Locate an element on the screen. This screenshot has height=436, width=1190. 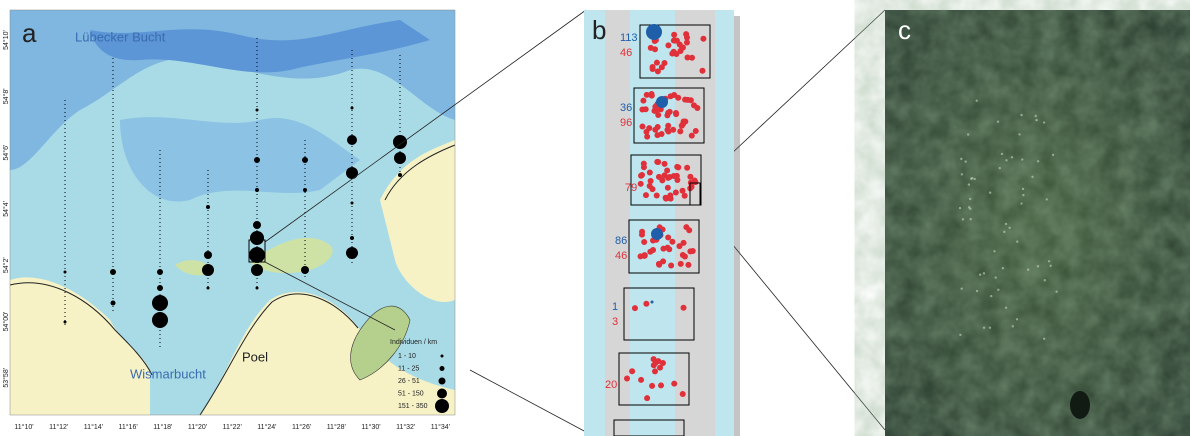
y-tick-label: 53°58' is located at coordinates (6, 378).